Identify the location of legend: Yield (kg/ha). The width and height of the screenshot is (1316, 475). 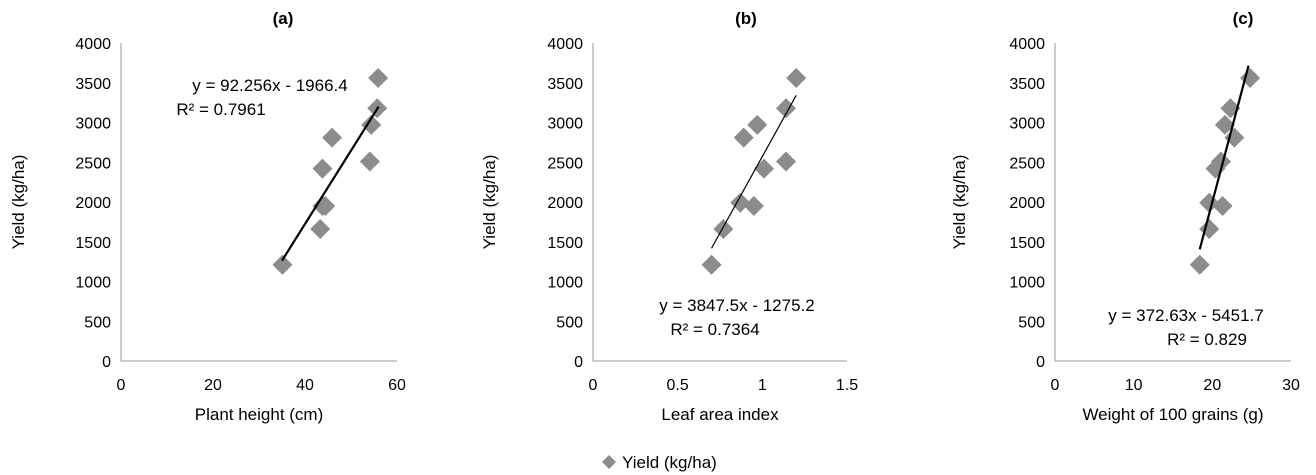
(659, 462).